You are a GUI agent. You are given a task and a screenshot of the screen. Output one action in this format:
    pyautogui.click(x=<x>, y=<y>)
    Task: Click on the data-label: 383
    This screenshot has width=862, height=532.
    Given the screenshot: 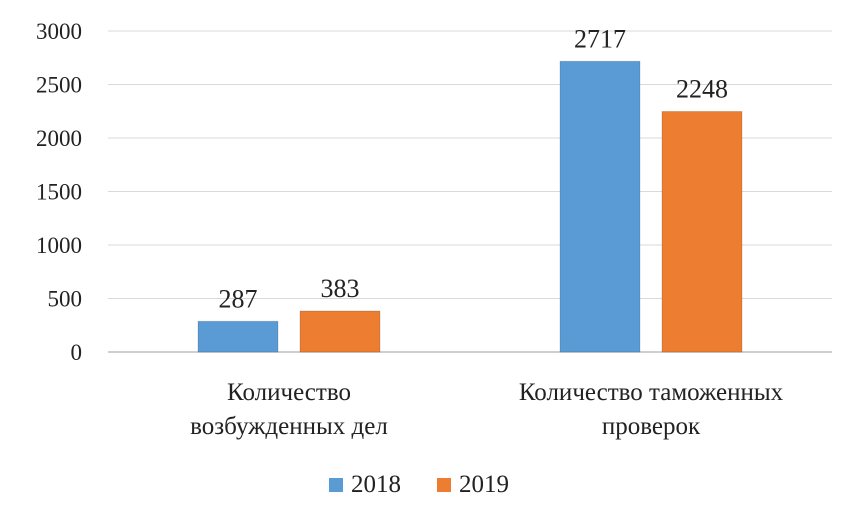 What is the action you would take?
    pyautogui.click(x=340, y=288)
    